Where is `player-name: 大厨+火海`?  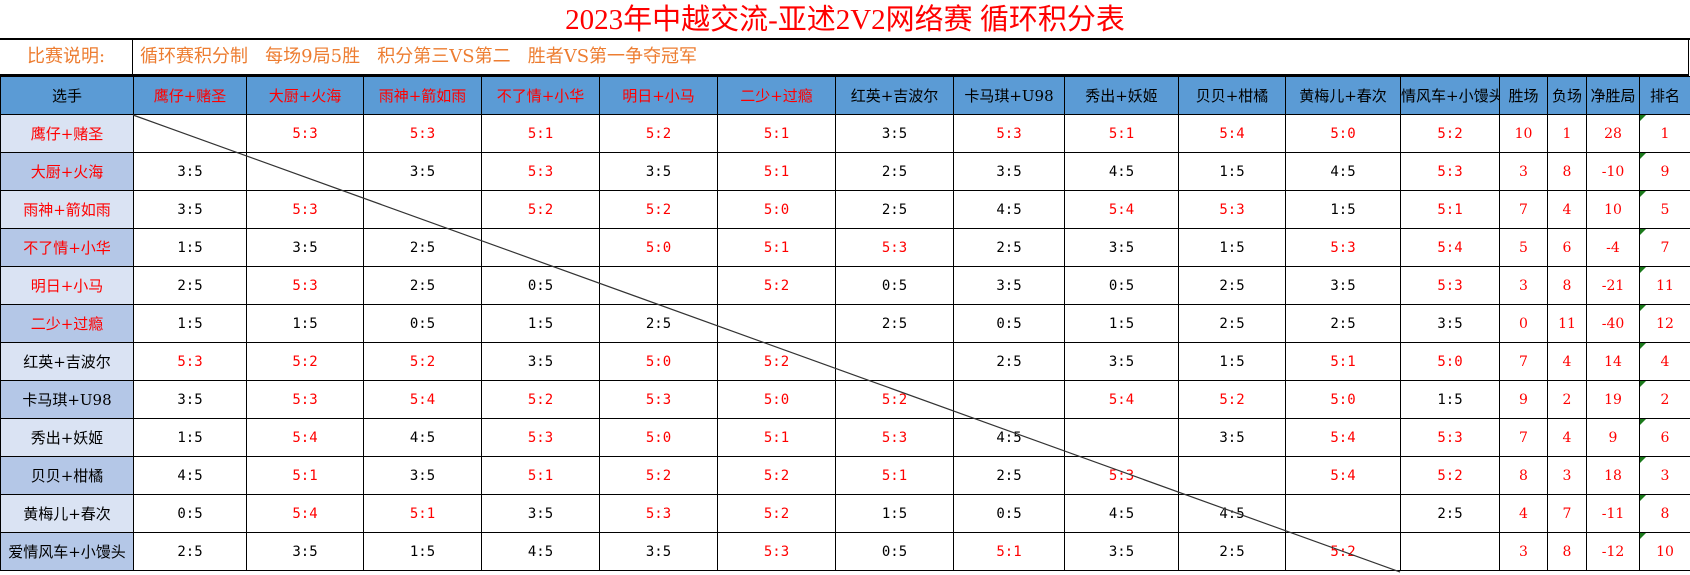
player-name: 大厨+火海 is located at coordinates (67, 171).